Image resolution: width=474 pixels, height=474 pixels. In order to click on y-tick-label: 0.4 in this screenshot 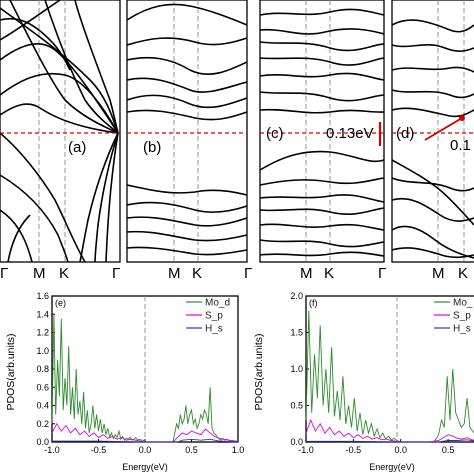, I will do `click(42, 406)`.